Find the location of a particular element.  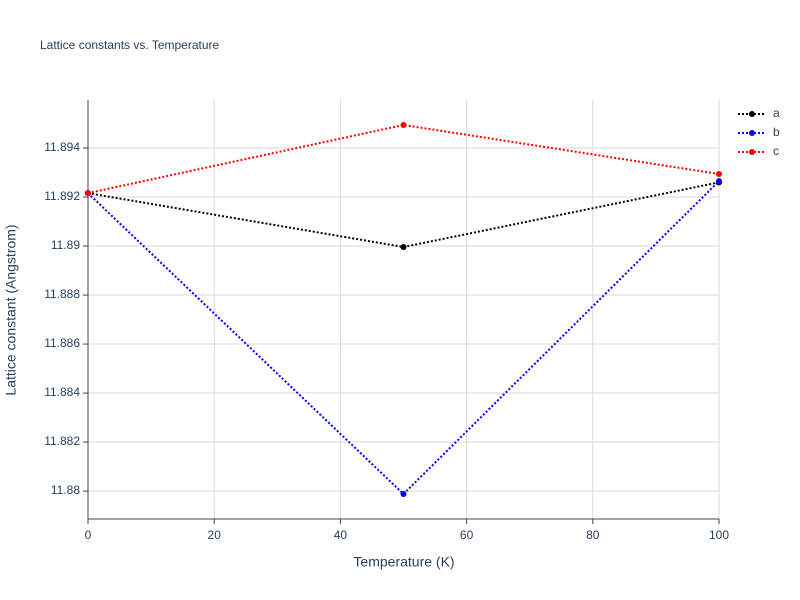

y-tick-label: 11.888 is located at coordinates (62, 294).